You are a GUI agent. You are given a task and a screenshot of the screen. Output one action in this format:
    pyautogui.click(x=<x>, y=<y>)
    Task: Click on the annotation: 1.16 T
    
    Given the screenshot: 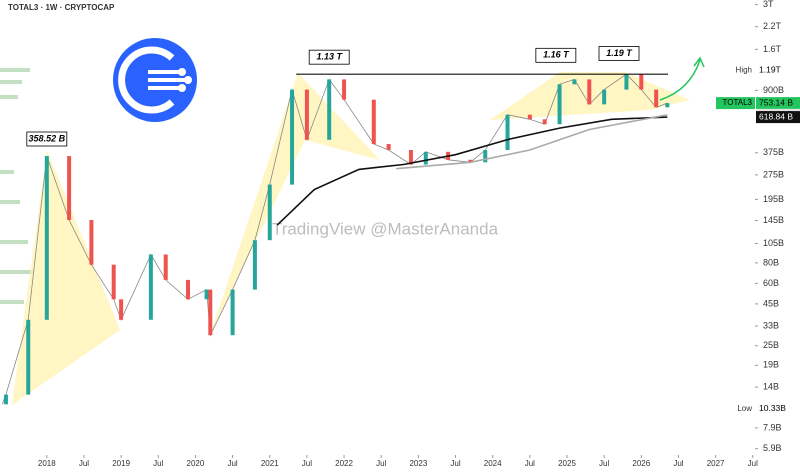 What is the action you would take?
    pyautogui.click(x=556, y=55)
    